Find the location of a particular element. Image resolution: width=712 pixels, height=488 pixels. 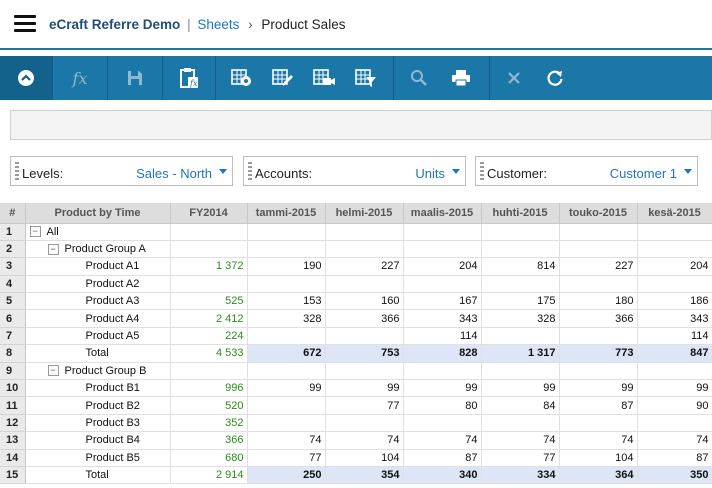

value-cell: 1 317 is located at coordinates (520, 353).